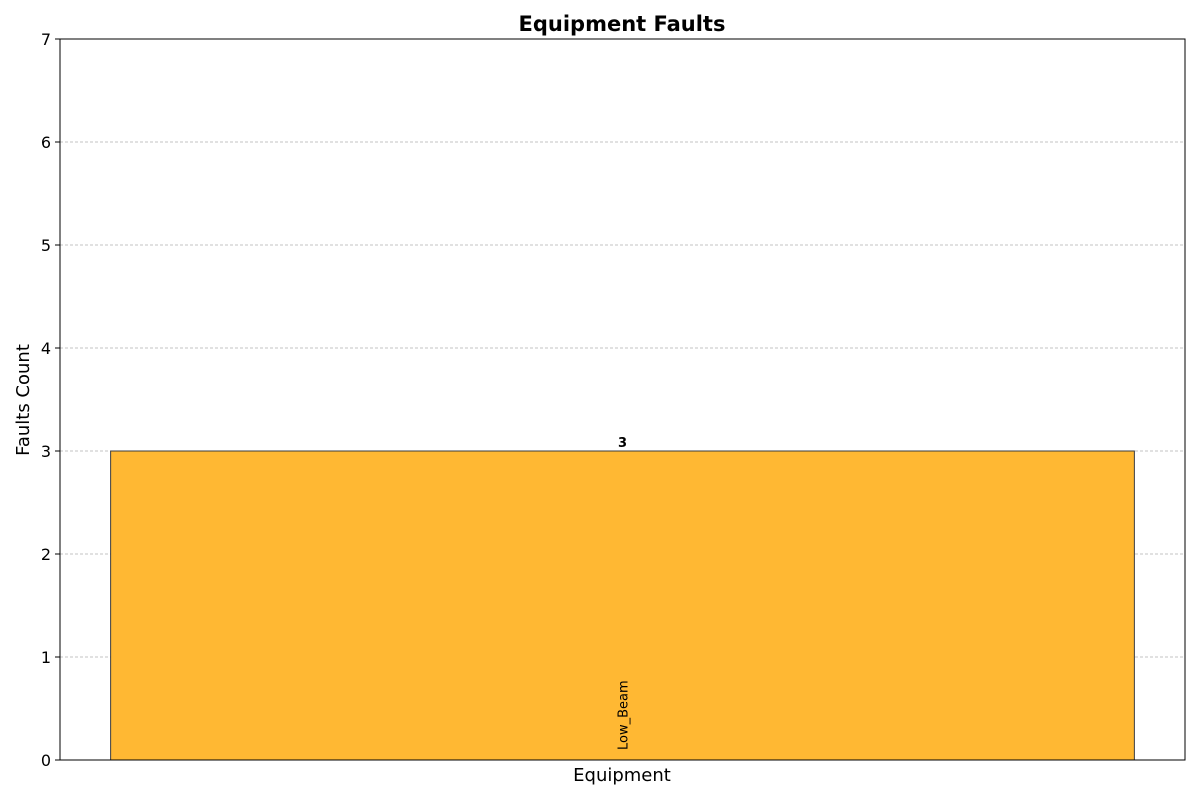 The height and width of the screenshot is (800, 1200). I want to click on y-tick-label: 3, so click(46, 451).